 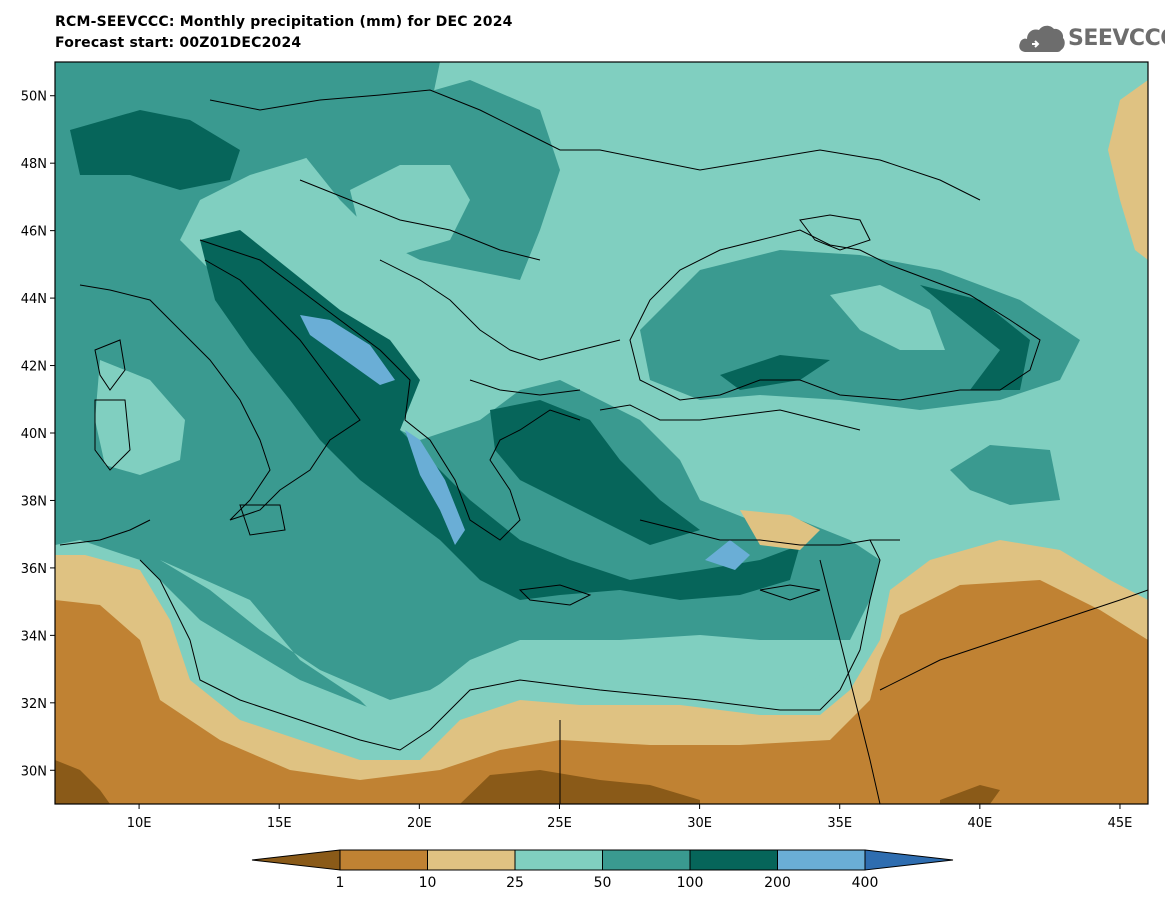 I want to click on colorbar-label: 25, so click(x=515, y=883).